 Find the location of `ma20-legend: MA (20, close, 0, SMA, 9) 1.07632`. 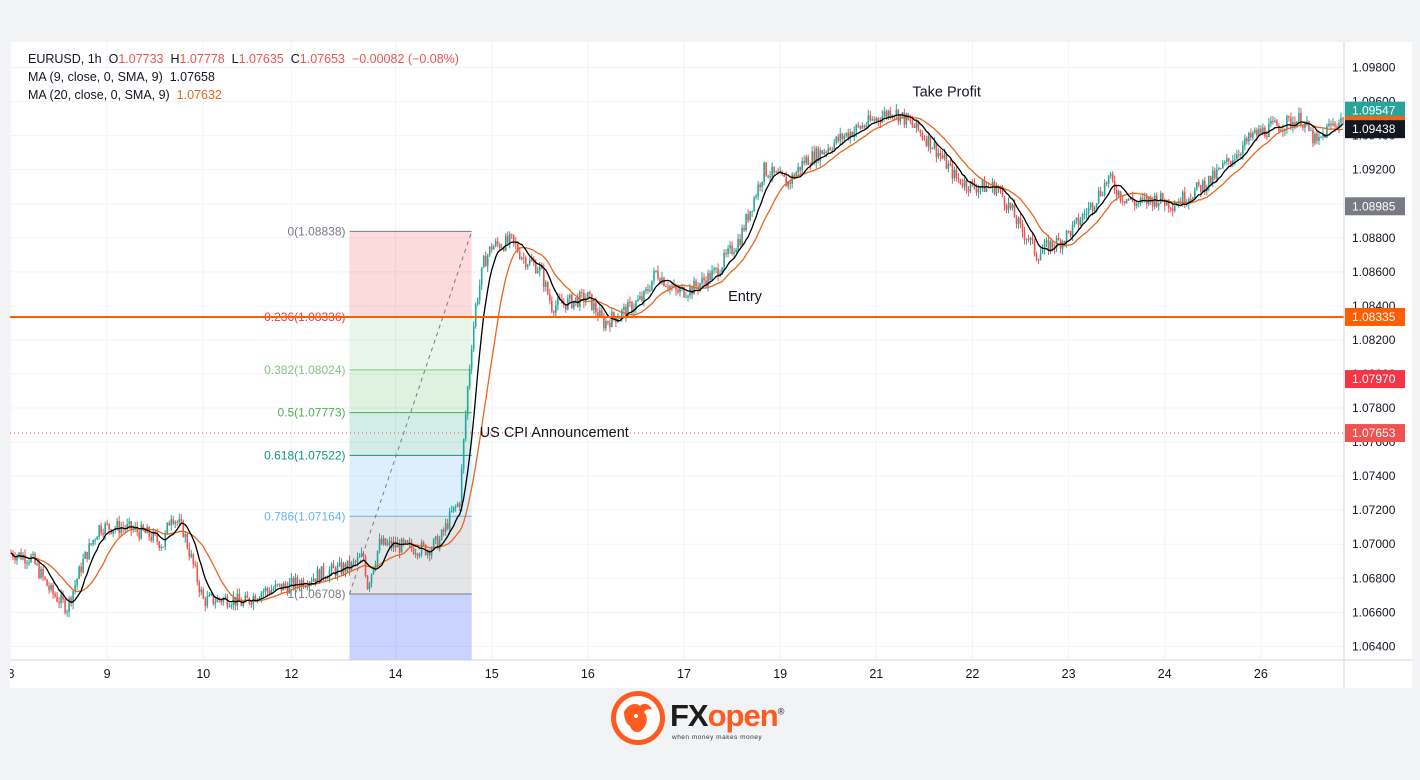

ma20-legend: MA (20, close, 0, SMA, 9) 1.07632 is located at coordinates (125, 95).